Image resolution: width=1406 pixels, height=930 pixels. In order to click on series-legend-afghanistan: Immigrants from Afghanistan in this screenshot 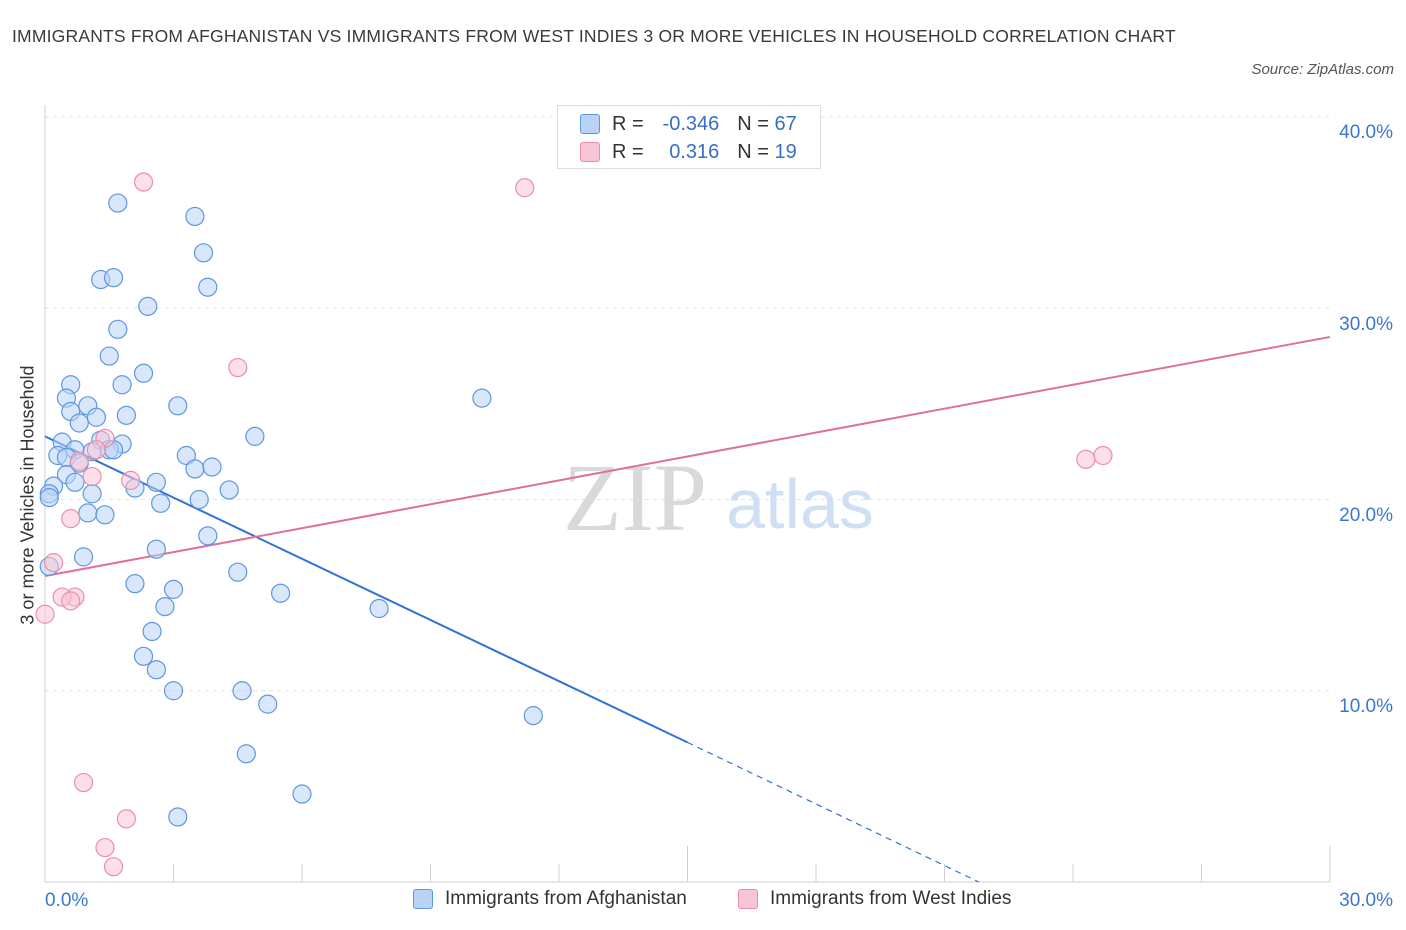, I will do `click(550, 899)`.